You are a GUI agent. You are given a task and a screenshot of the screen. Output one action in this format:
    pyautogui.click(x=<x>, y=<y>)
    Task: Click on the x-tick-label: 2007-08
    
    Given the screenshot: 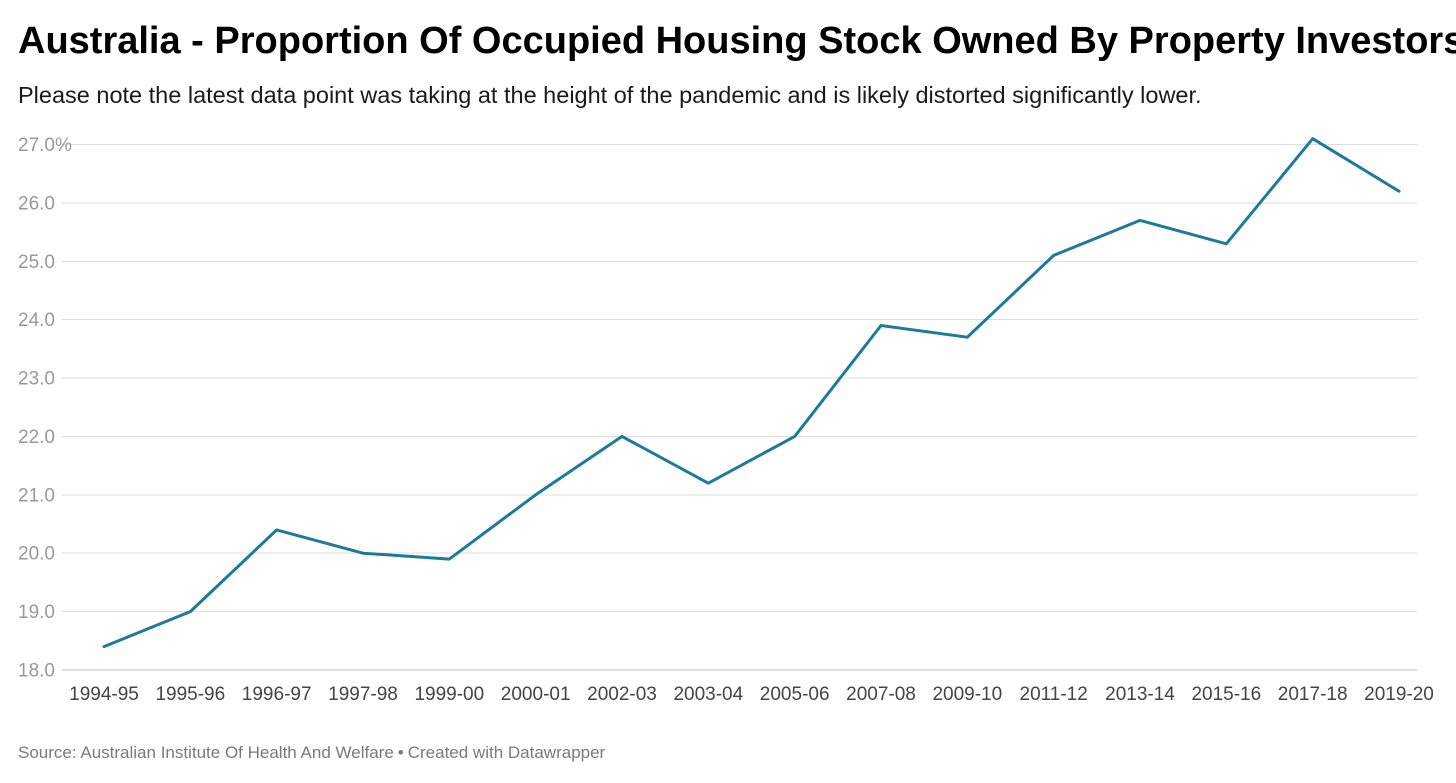 What is the action you would take?
    pyautogui.click(x=881, y=694)
    